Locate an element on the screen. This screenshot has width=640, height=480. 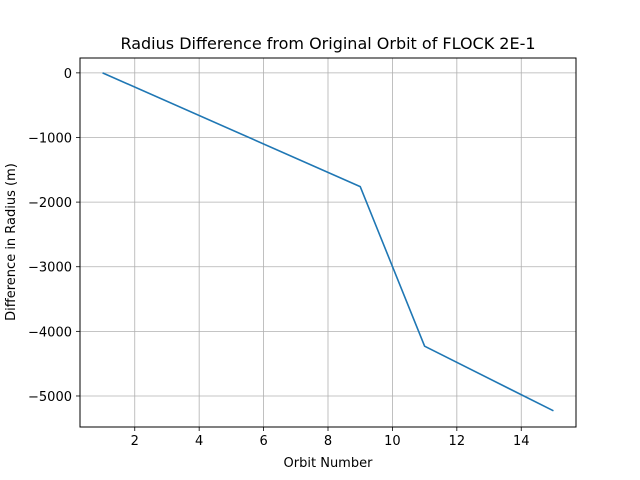
y-tick-label: −3000 is located at coordinates (50, 268).